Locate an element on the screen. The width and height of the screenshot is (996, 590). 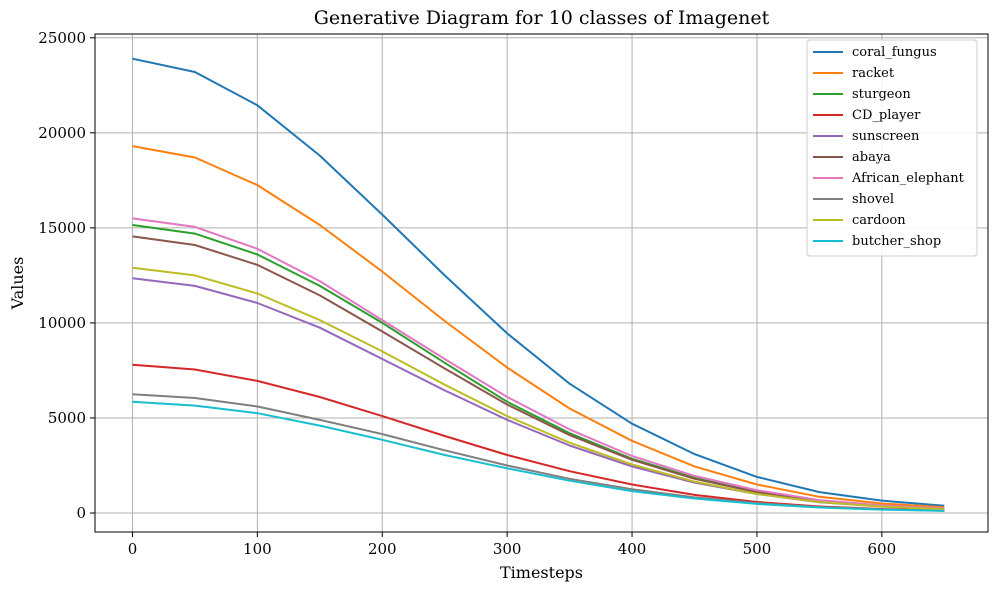
legend-label: African_elephant is located at coordinates (908, 178).